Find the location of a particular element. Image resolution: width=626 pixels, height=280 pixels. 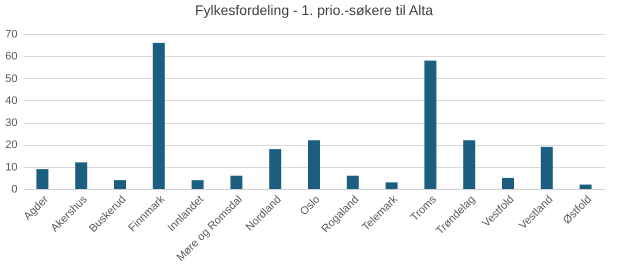

y-tick-label: 30 is located at coordinates (11, 123).